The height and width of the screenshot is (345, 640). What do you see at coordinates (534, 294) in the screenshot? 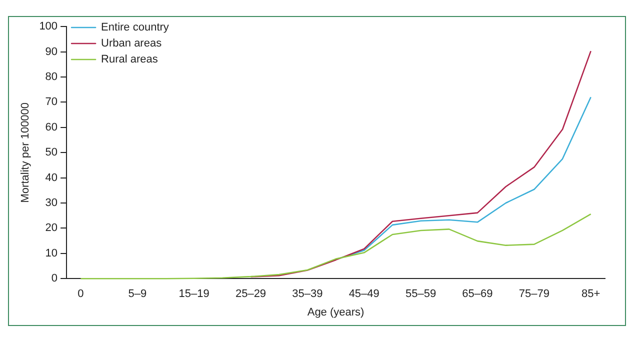
I see `x-tick-label: 75–79` at bounding box center [534, 294].